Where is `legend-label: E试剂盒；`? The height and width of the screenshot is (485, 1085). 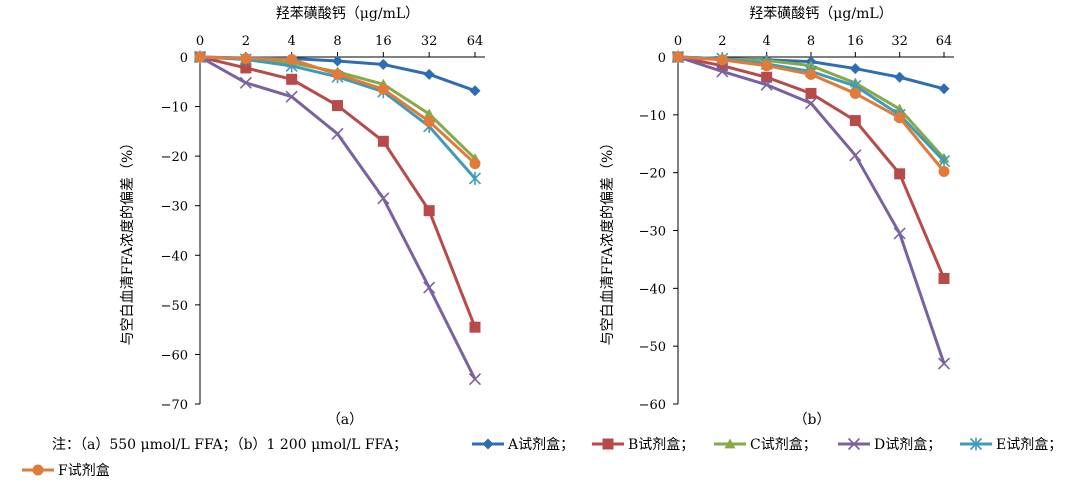
legend-label: E试剂盒； is located at coordinates (1029, 445).